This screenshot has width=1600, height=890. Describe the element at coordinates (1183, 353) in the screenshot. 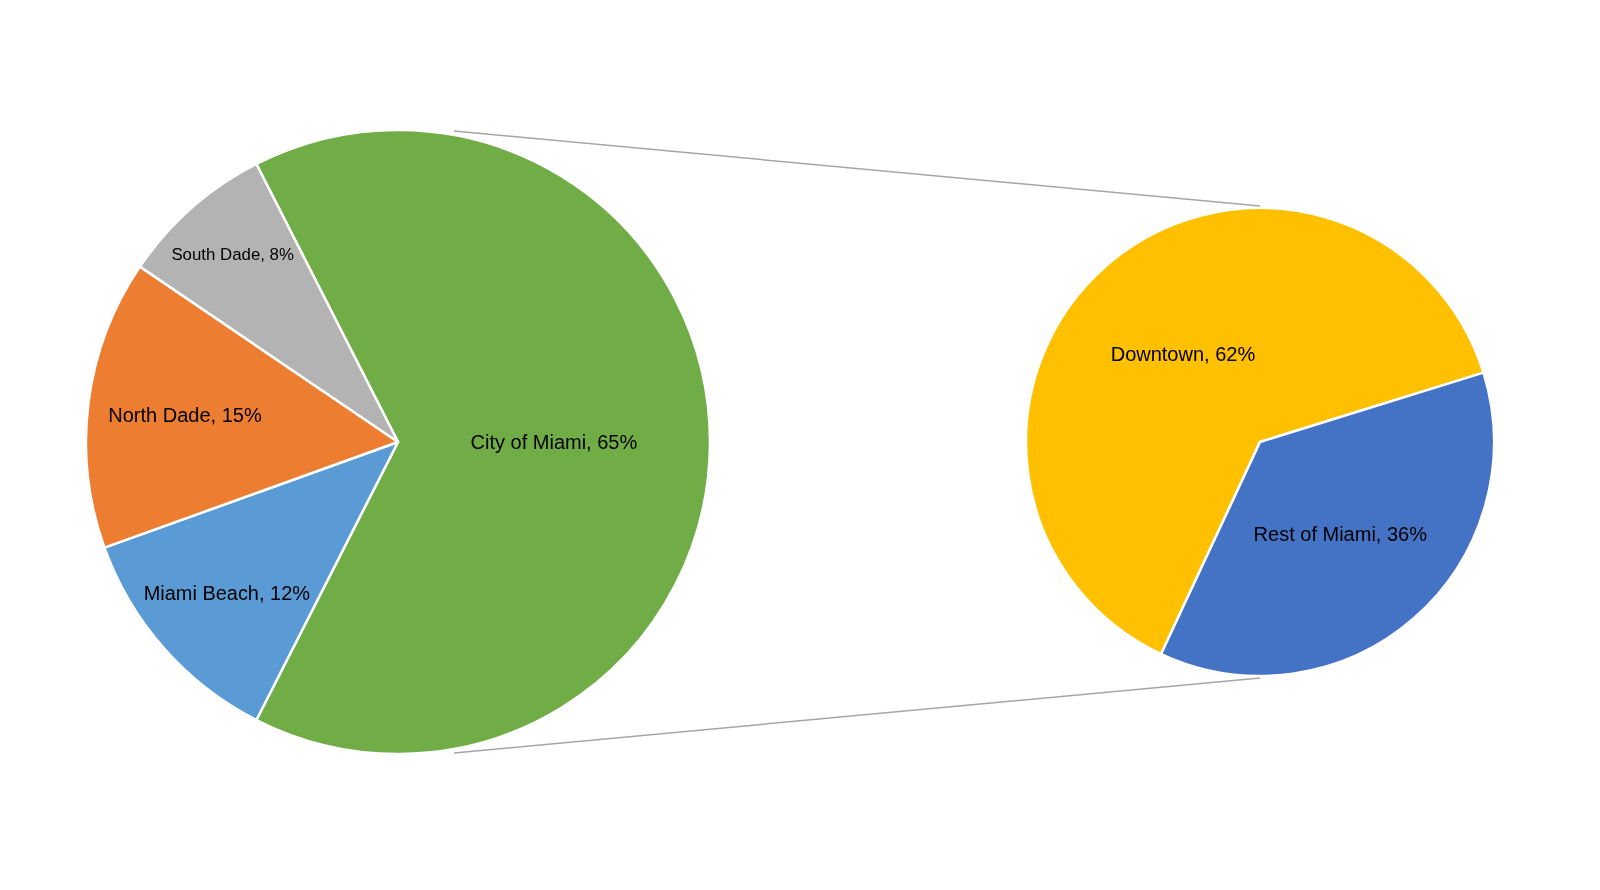

I see `slice-label: Downtown, 62%` at that location.